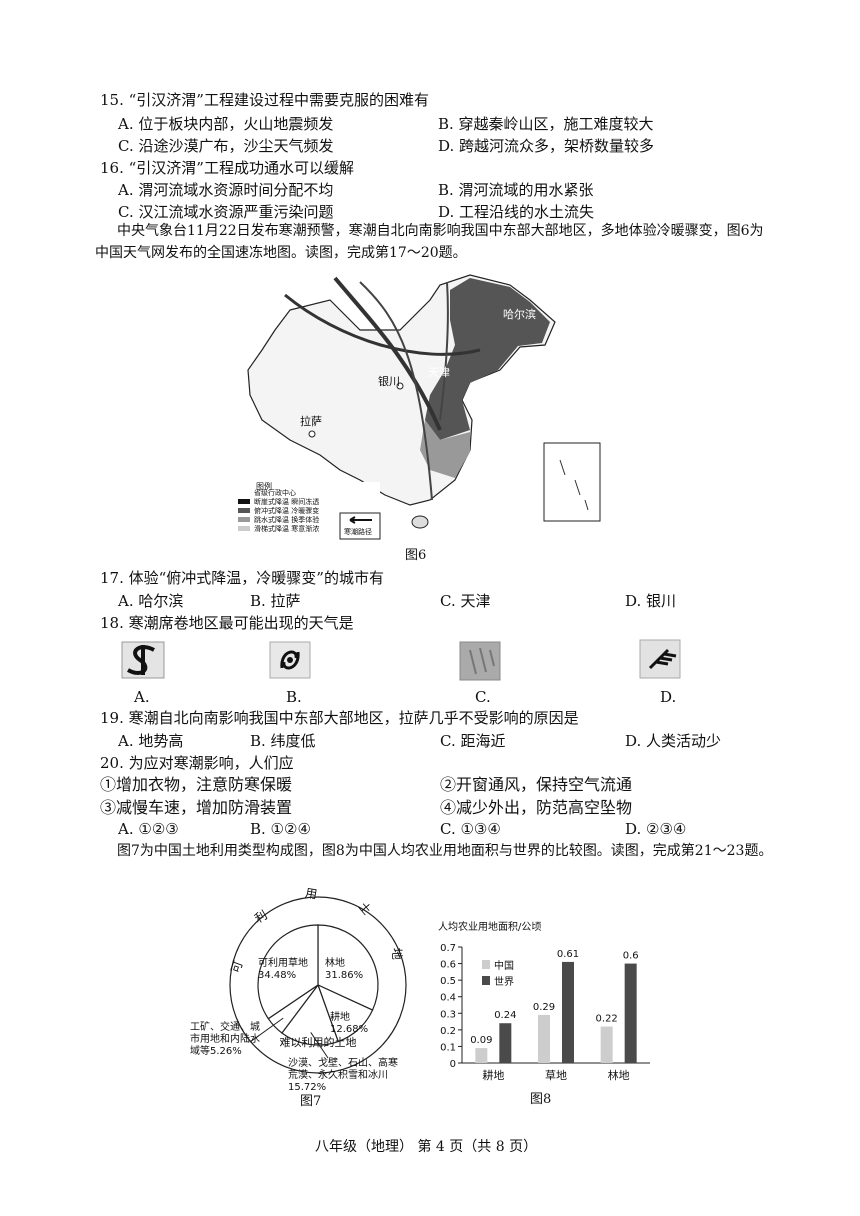  I want to click on typhoon-symbol, so click(290, 660).